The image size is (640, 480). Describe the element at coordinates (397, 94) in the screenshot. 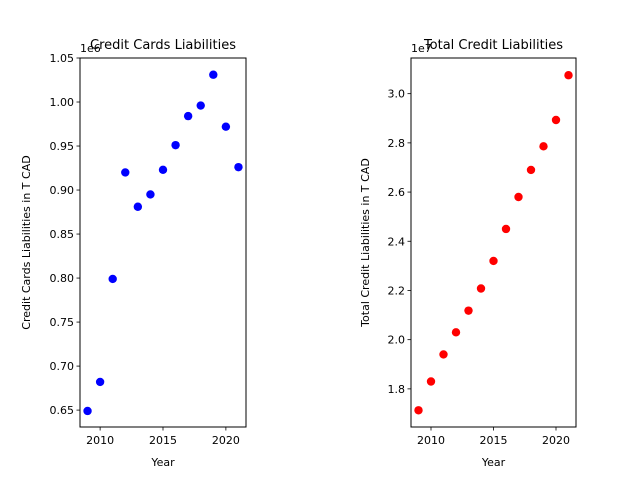

I see `y-tick-label: 3.0` at that location.